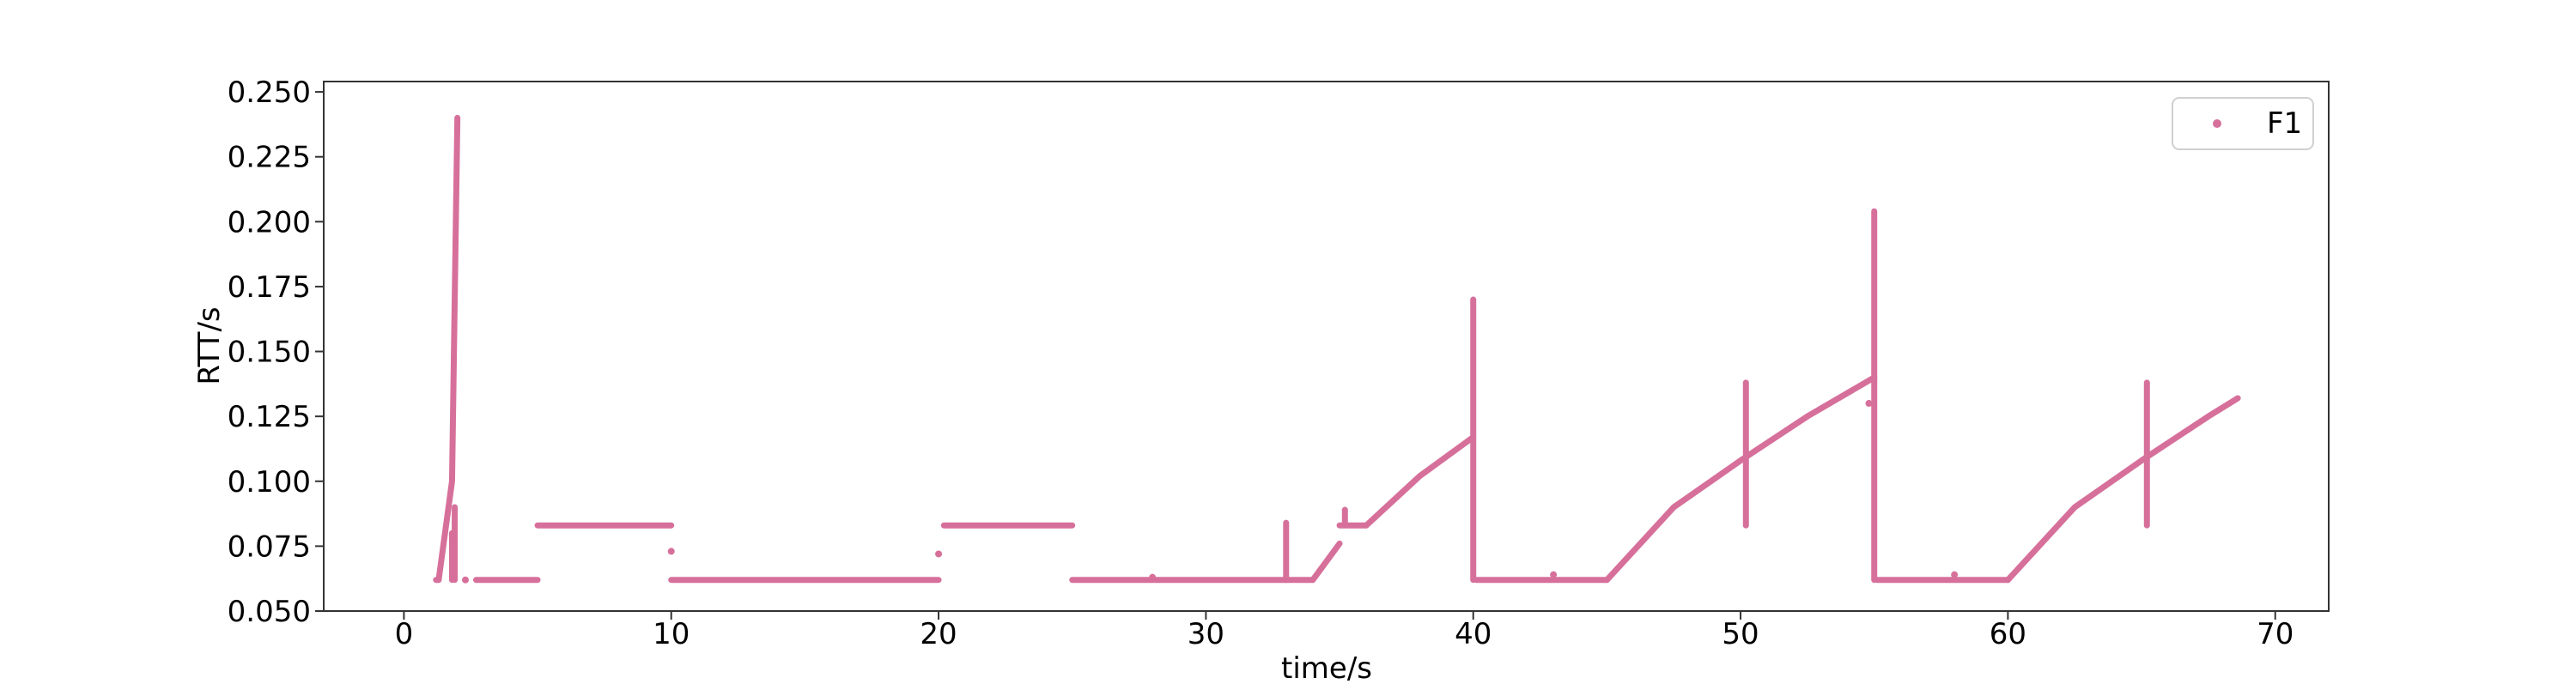 Image resolution: width=2576 pixels, height=690 pixels. Describe the element at coordinates (1344, 631) in the screenshot. I see `x-axis-ticks: 0 10 20 30 40 50 60 70` at that location.